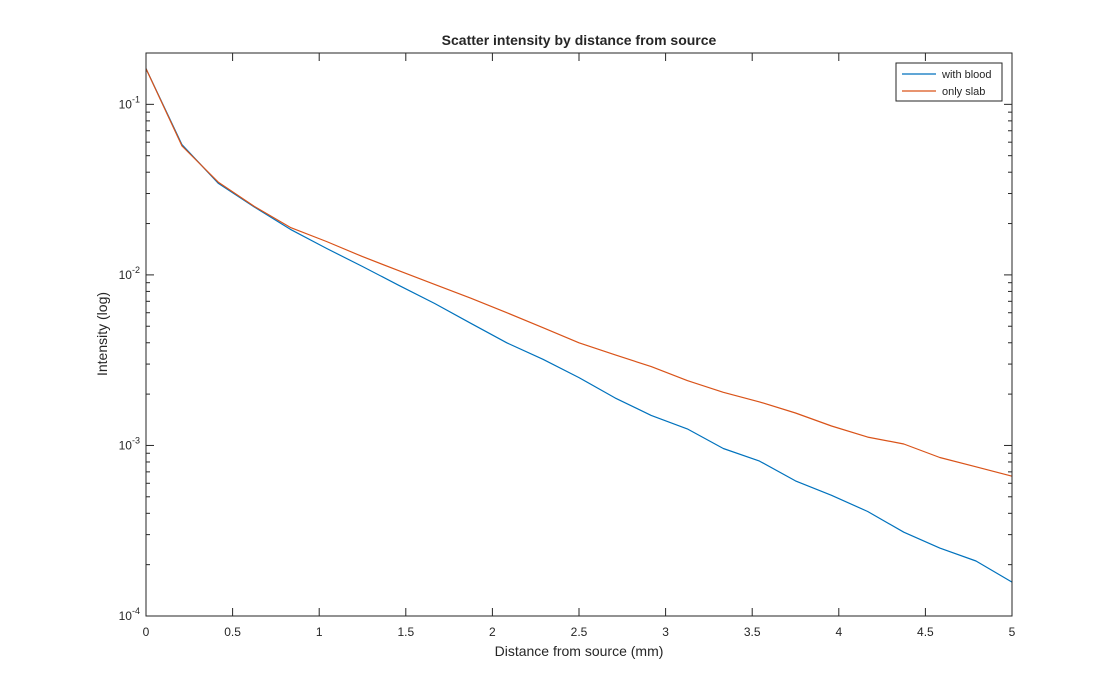  I want to click on x-tick-label: 2.5, so click(579, 632).